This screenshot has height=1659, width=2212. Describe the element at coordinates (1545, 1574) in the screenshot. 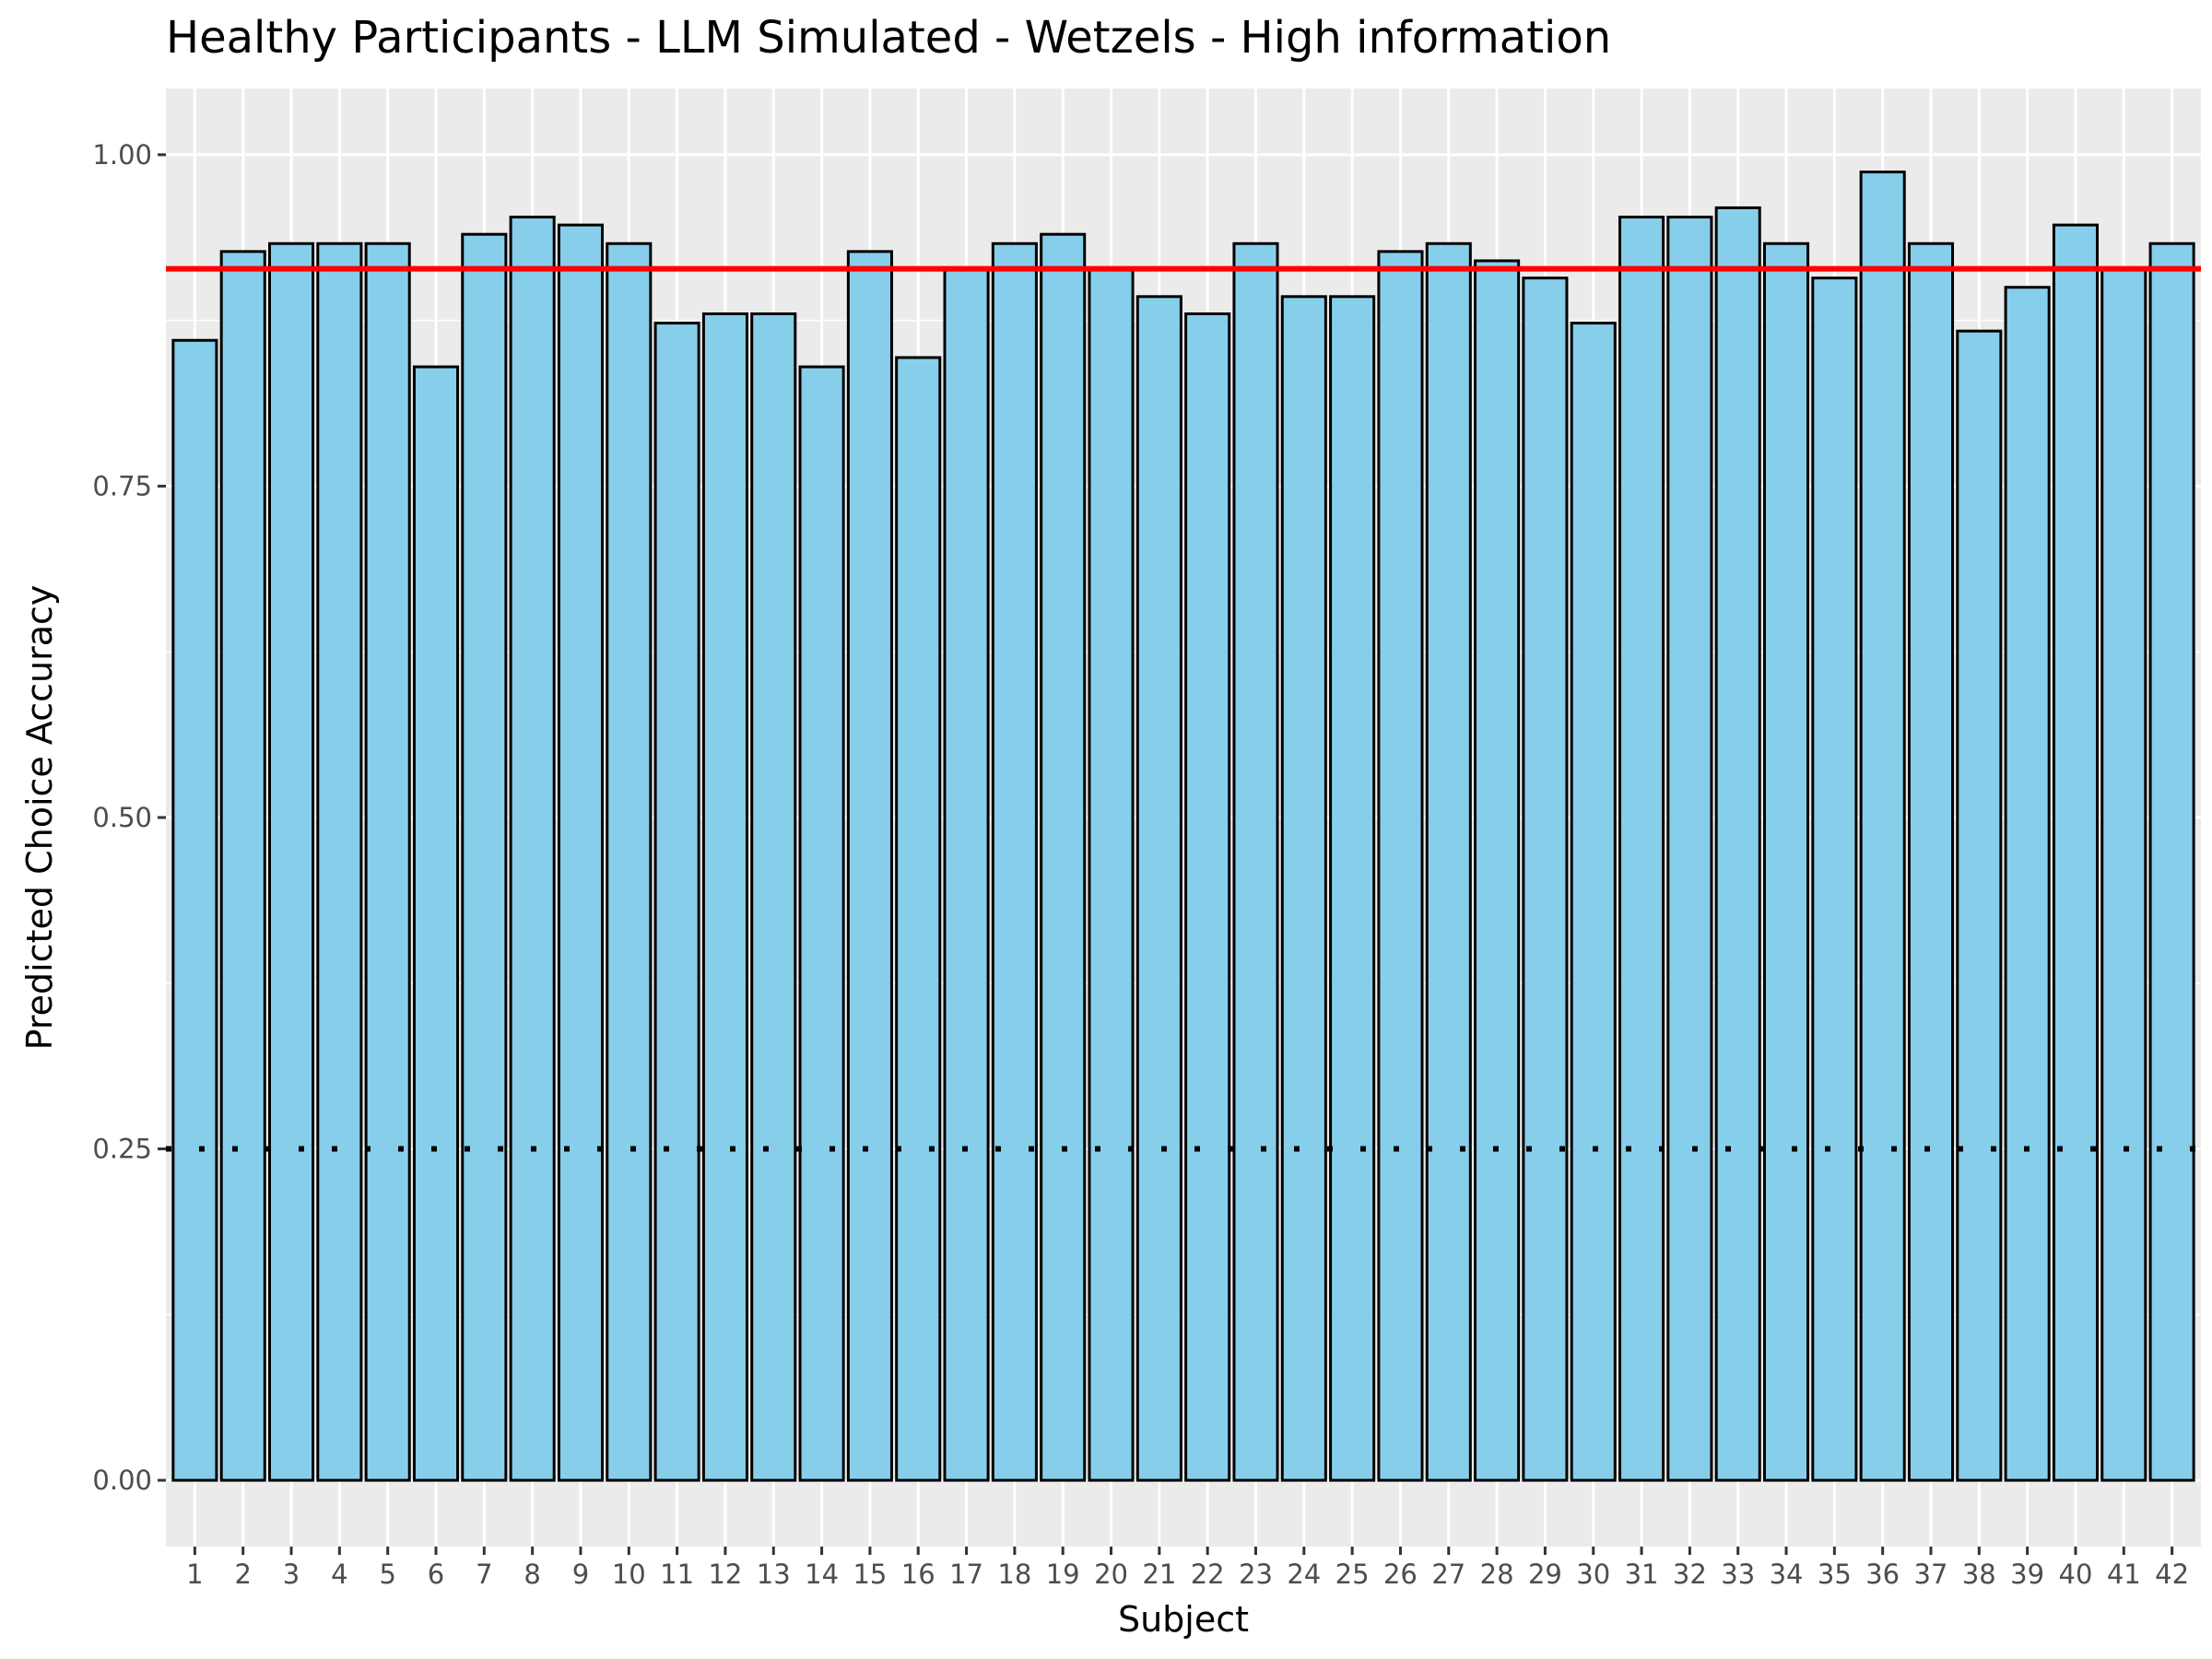

I see `x-tick-label: 29` at that location.